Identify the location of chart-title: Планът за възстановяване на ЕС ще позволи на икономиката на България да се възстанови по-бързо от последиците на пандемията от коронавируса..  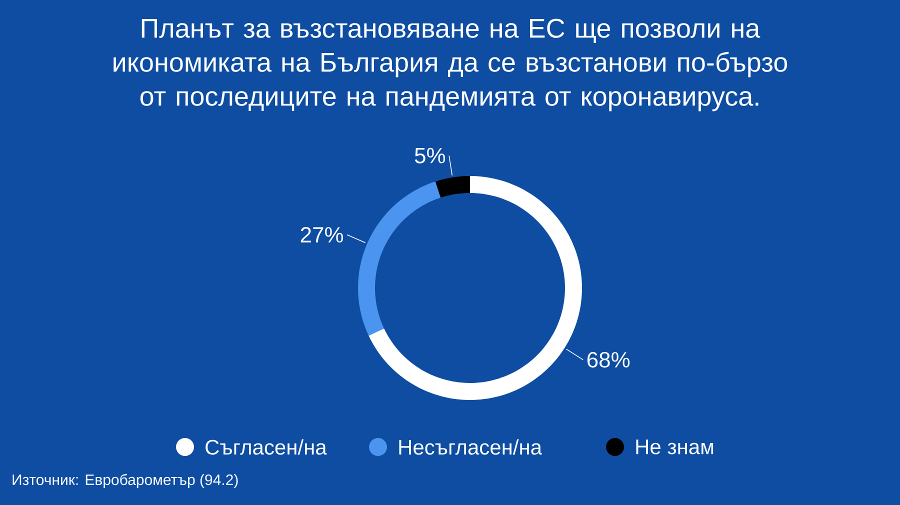
(451, 65).